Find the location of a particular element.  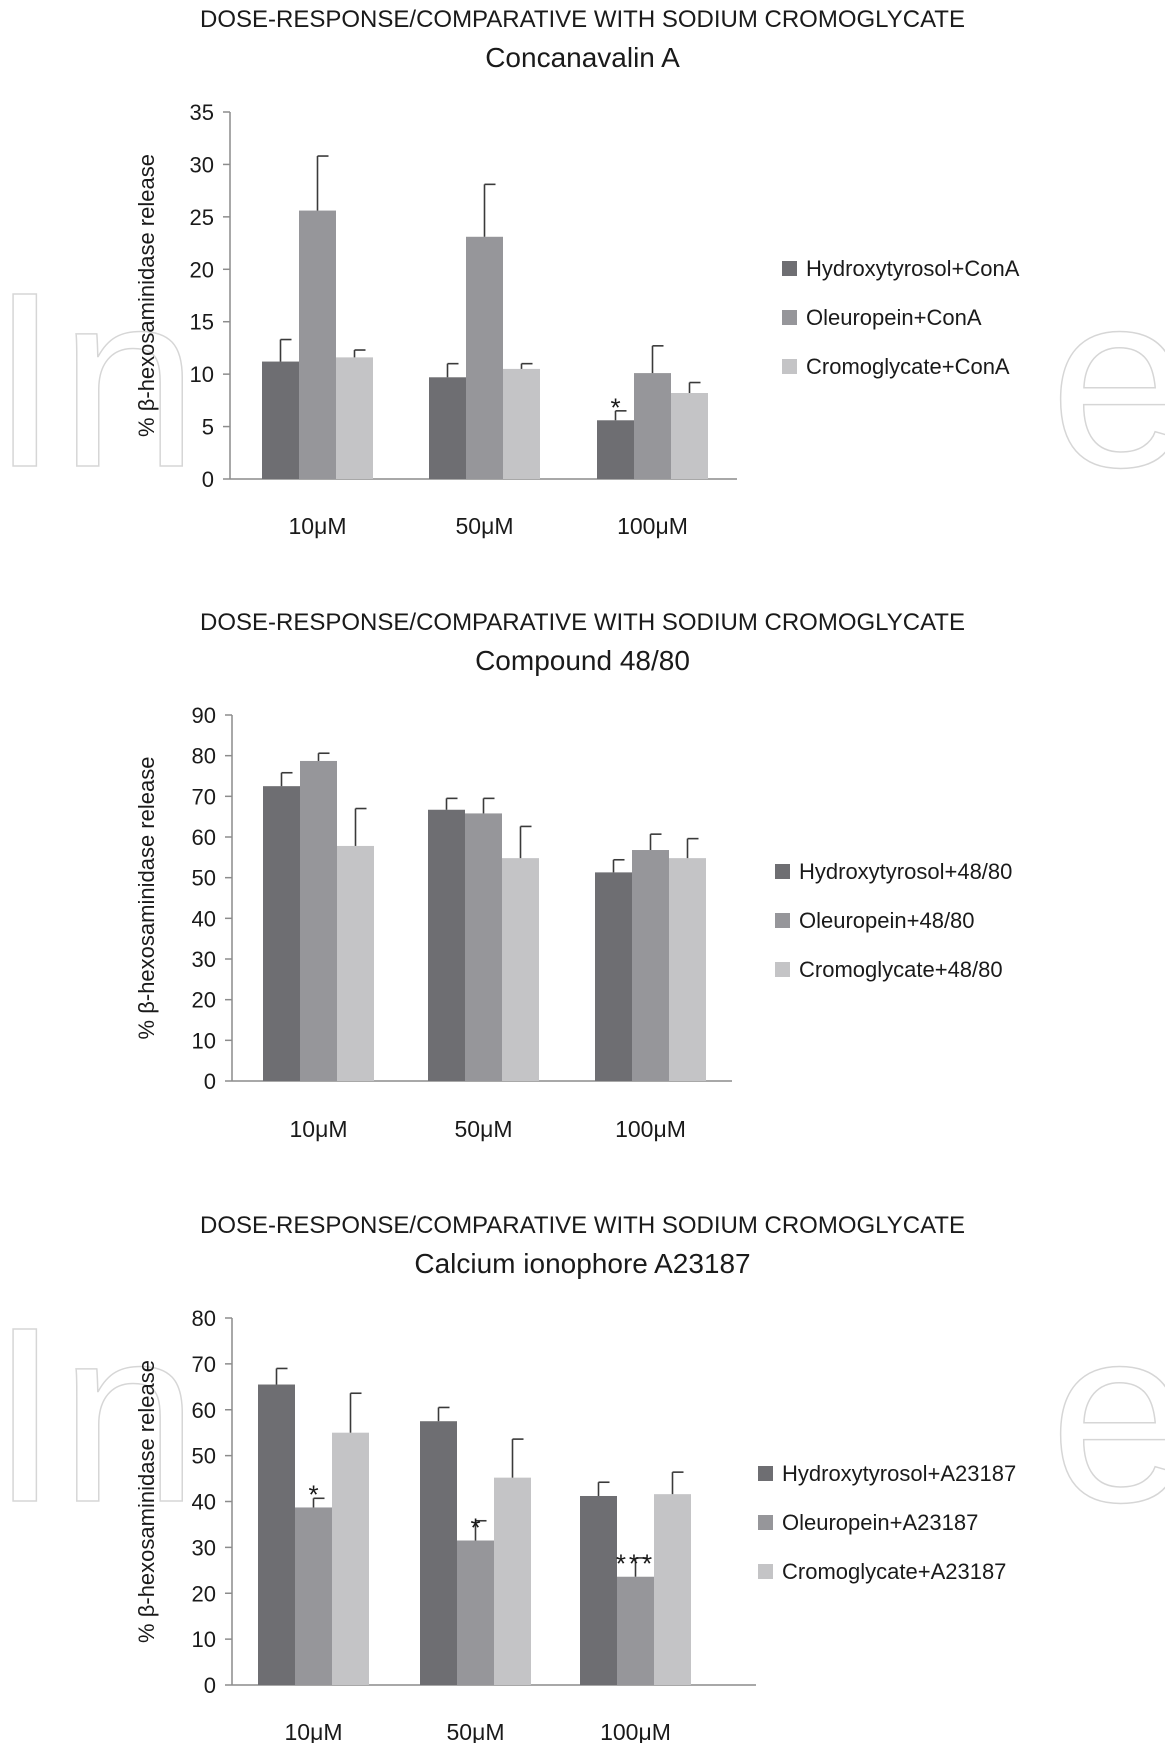

watermark-left-bottom: In is located at coordinates (99, 1414).